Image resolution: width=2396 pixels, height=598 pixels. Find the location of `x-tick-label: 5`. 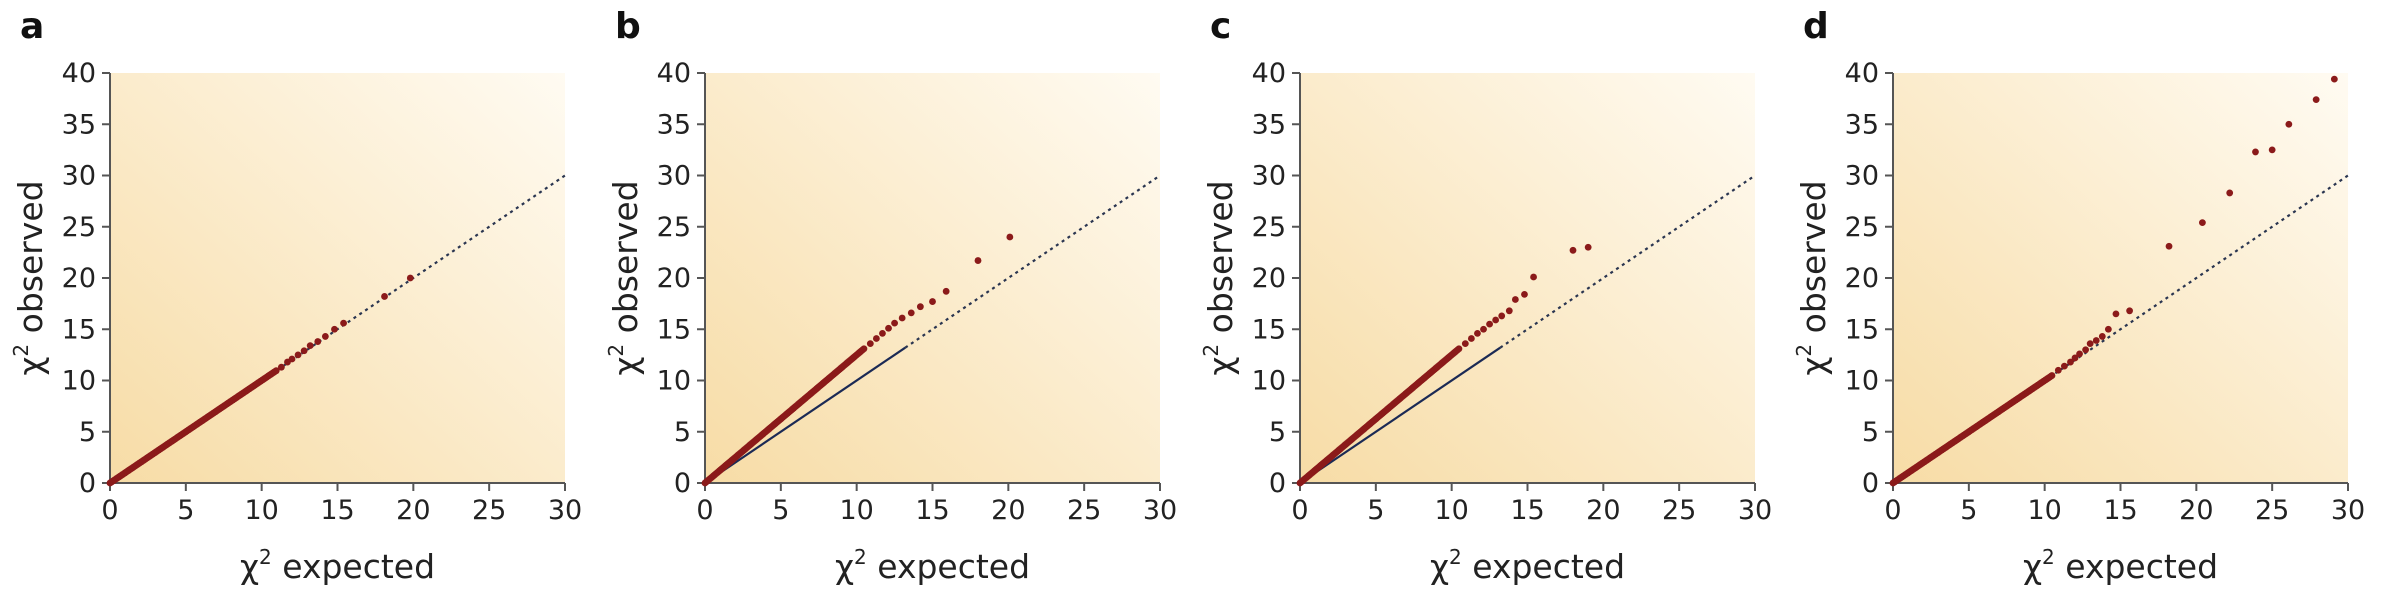

x-tick-label: 5 is located at coordinates (1968, 510).